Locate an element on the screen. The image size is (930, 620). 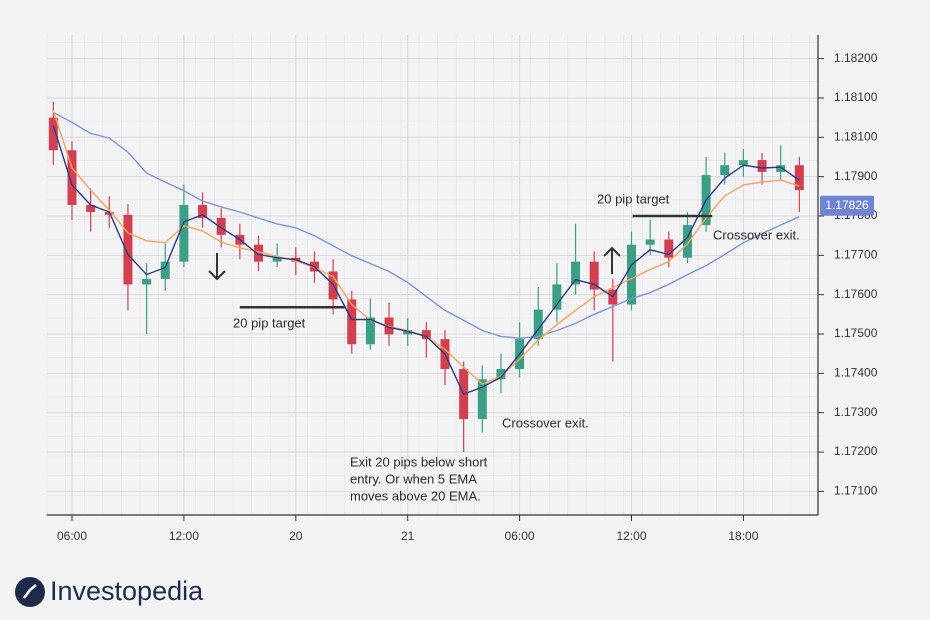
x-tick-label: 21 is located at coordinates (408, 536).